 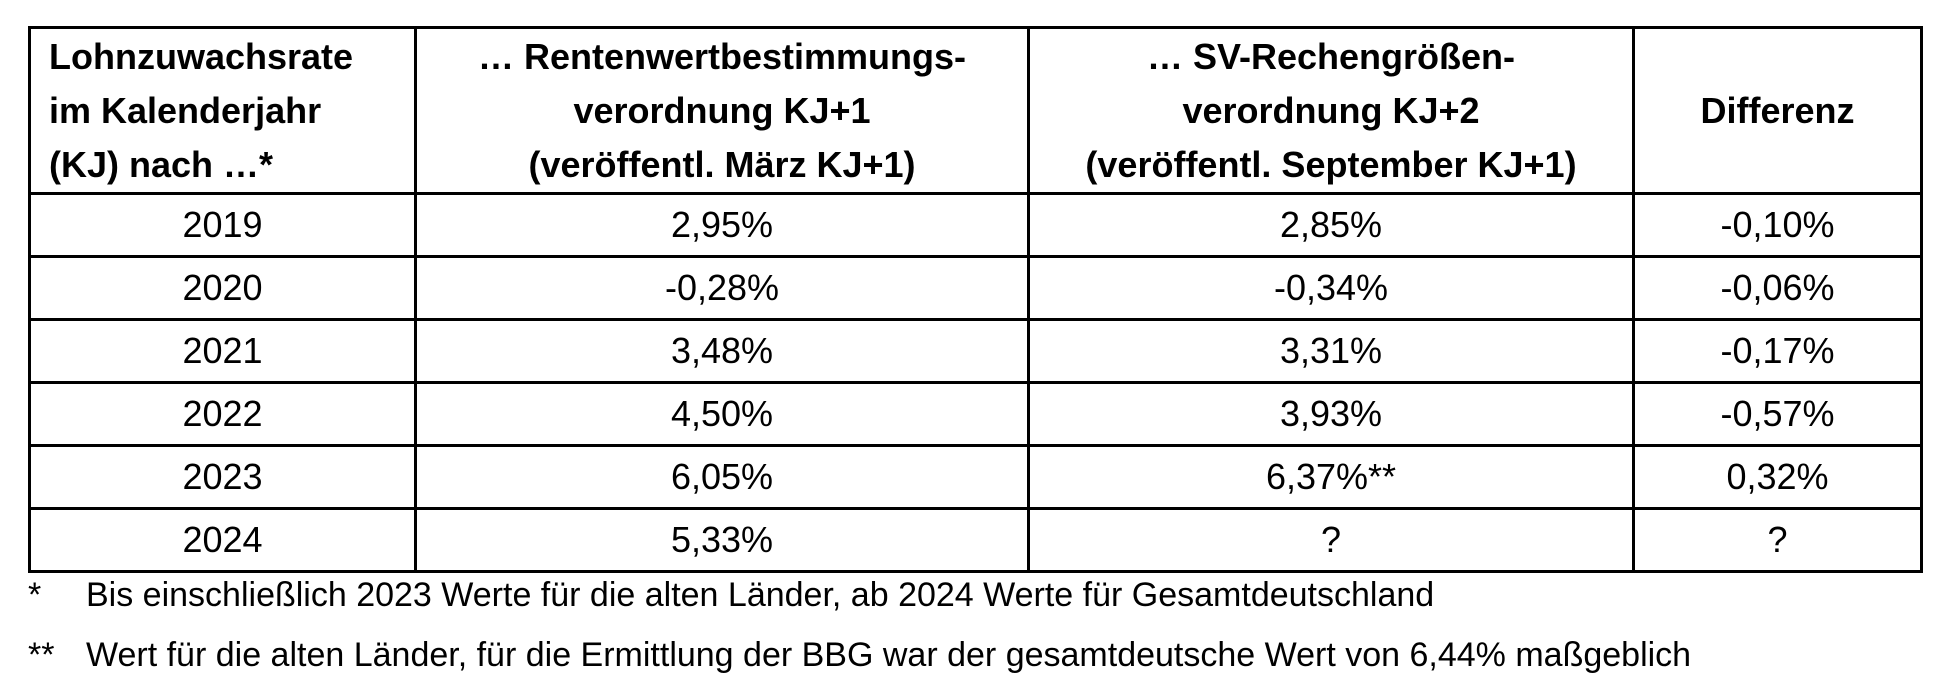 What do you see at coordinates (1331, 288) in the screenshot?
I see `cell-sv-rechengroessen: -0,34%` at bounding box center [1331, 288].